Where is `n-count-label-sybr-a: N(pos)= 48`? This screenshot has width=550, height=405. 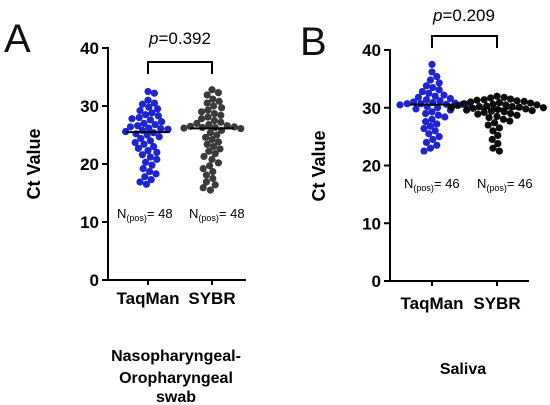 n-count-label-sybr-a: N(pos)= 48 is located at coordinates (217, 214).